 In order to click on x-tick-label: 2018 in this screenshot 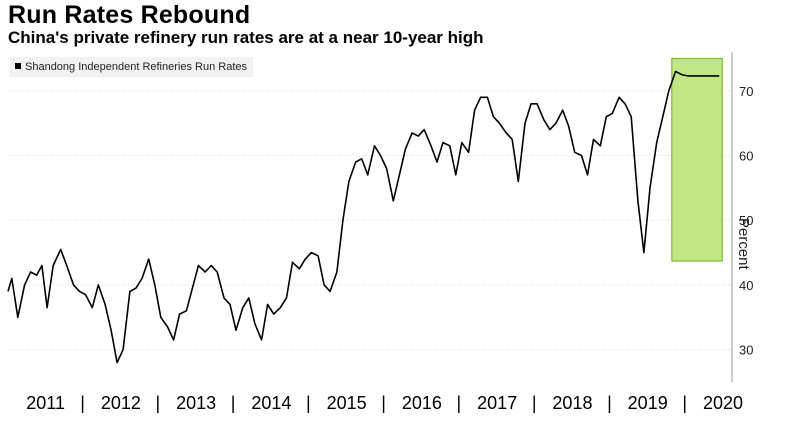, I will do `click(572, 403)`.